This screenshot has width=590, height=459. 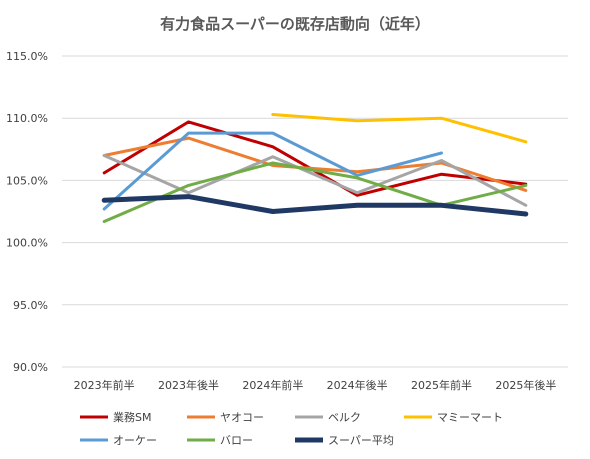 What do you see at coordinates (135, 440) in the screenshot?
I see `legend-label: オーケー` at bounding box center [135, 440].